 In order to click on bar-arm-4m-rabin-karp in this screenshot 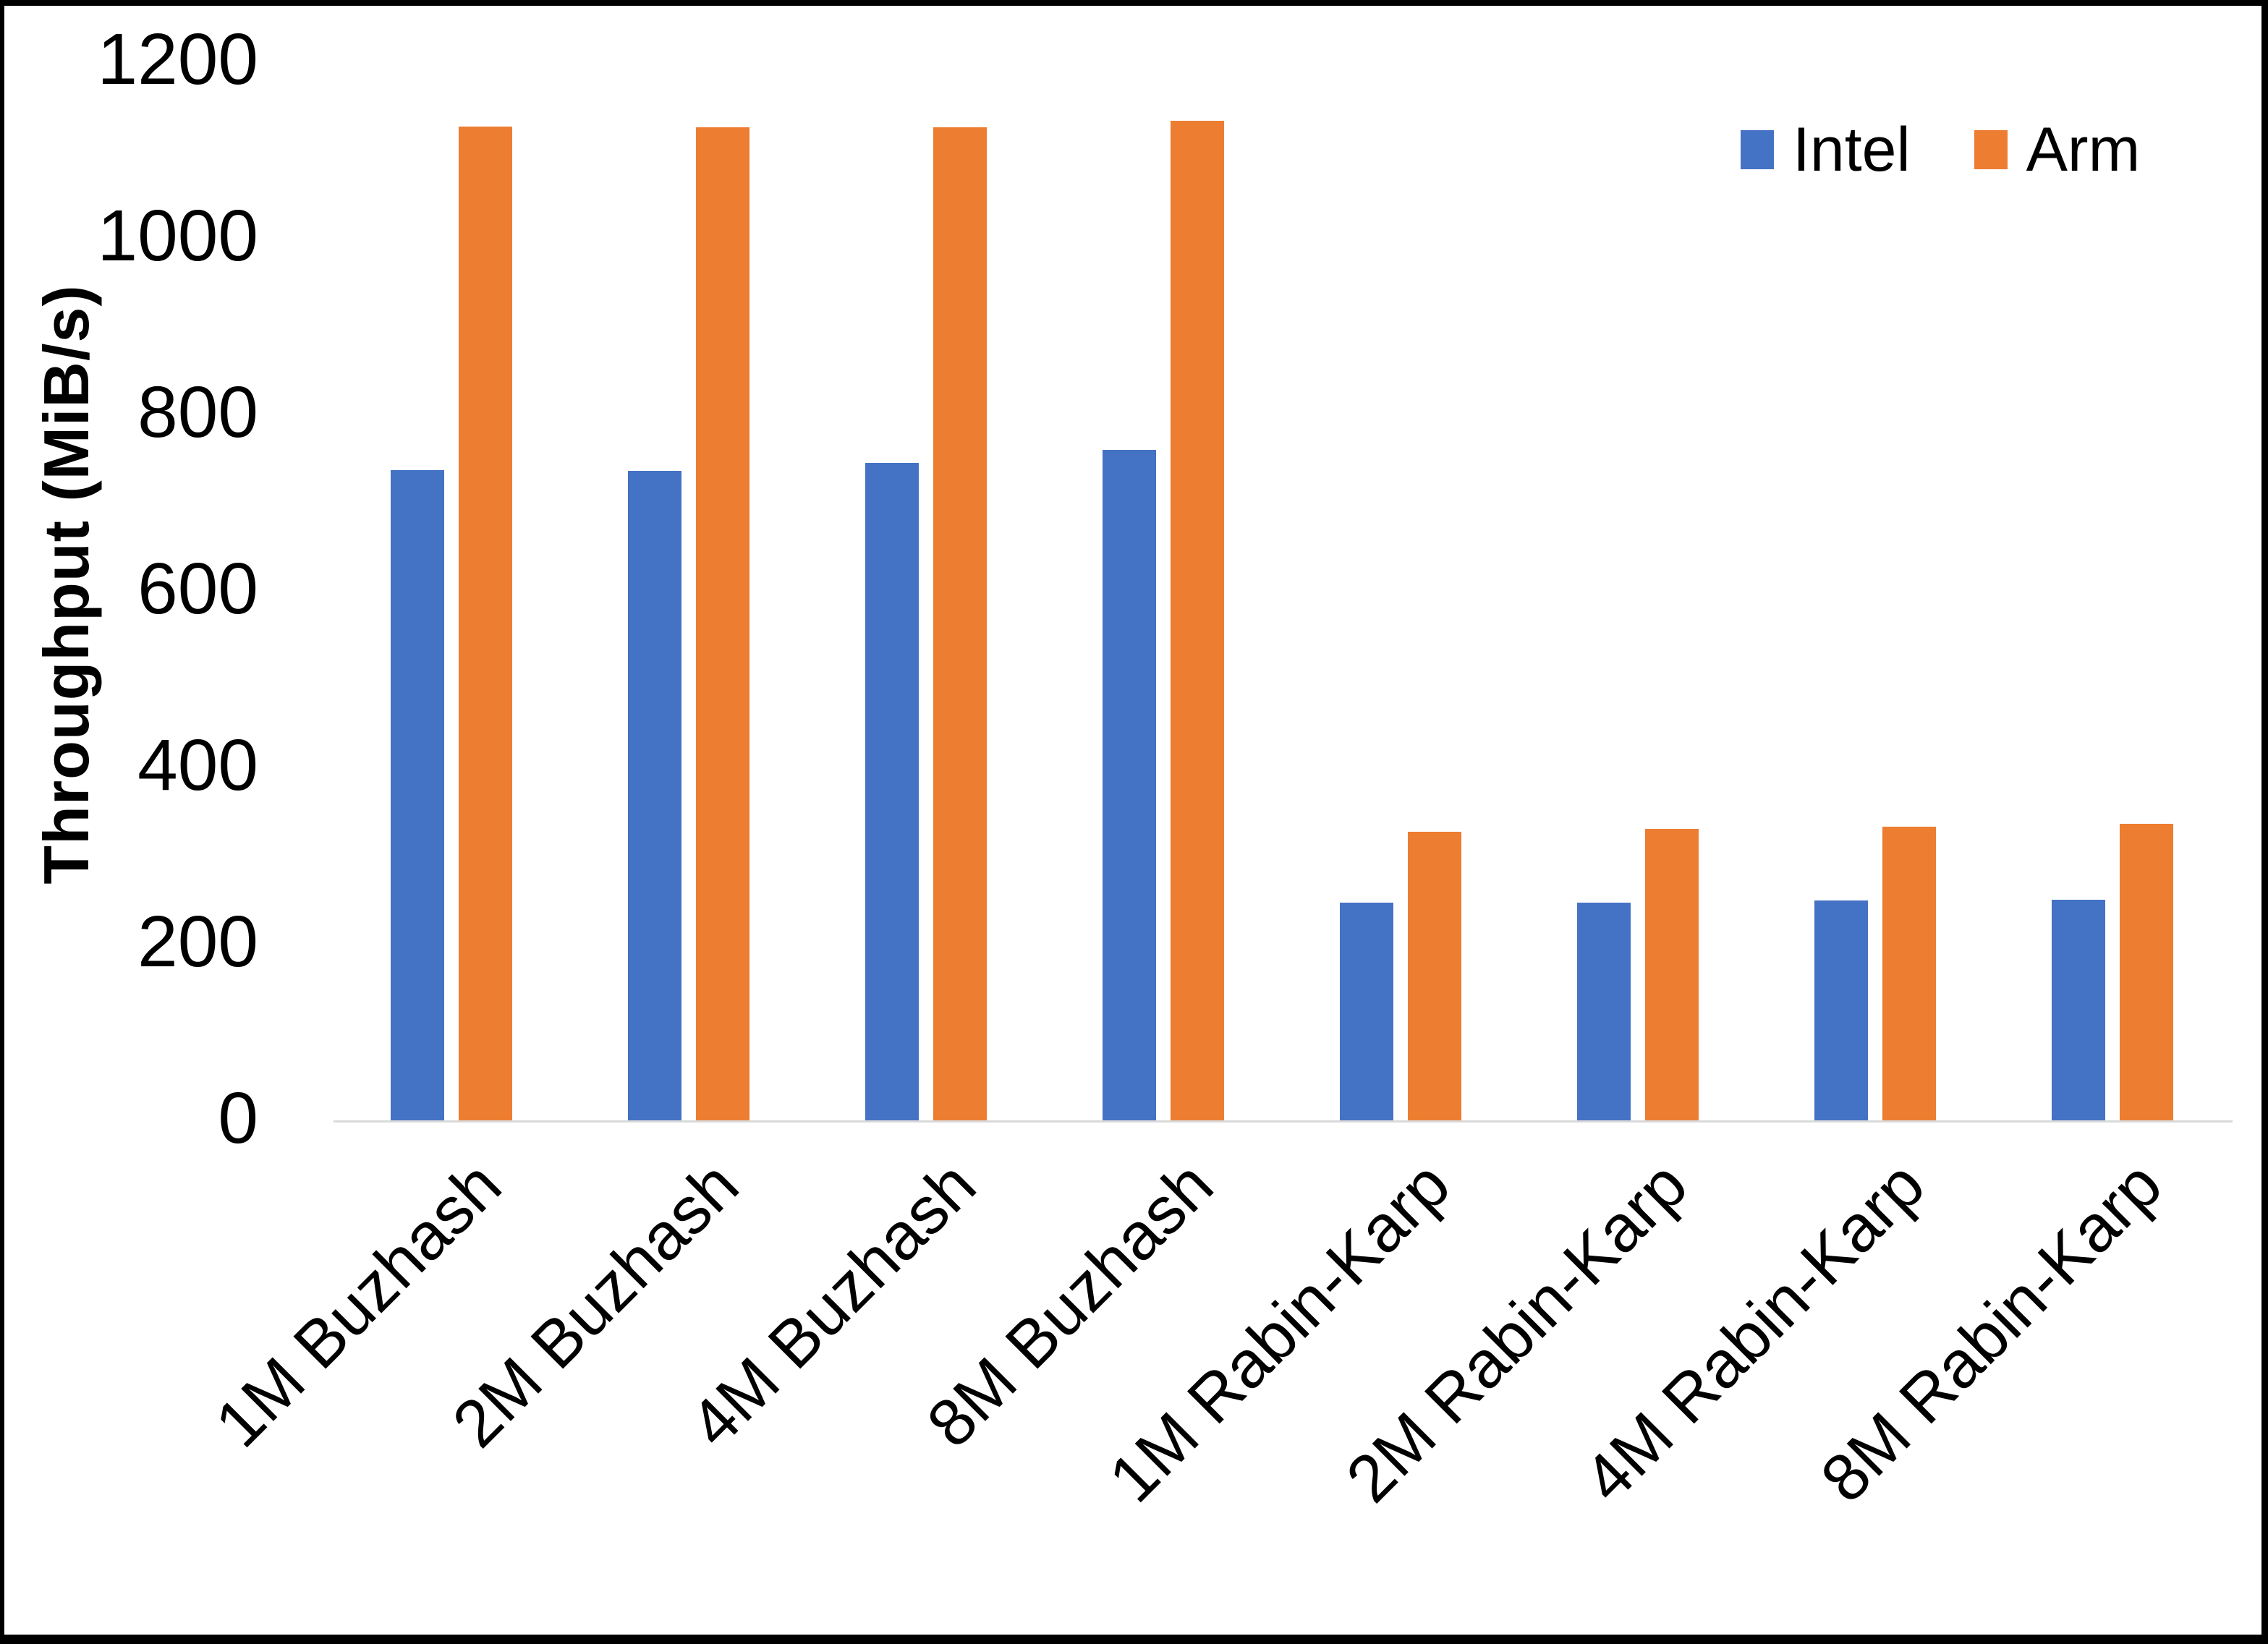, I will do `click(1909, 973)`.